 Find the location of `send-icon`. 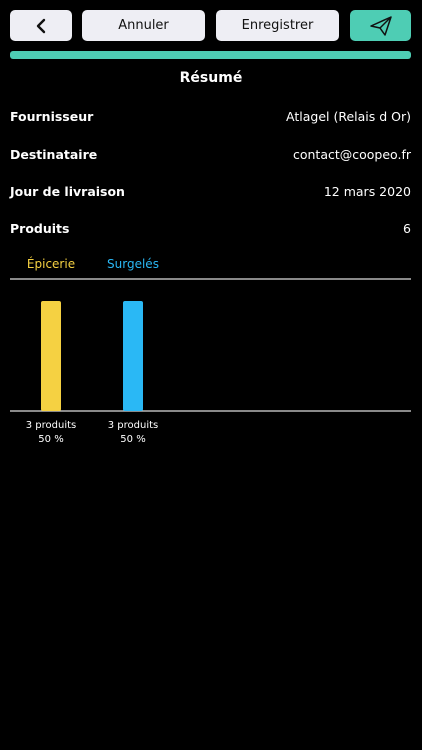

send-icon is located at coordinates (380, 25).